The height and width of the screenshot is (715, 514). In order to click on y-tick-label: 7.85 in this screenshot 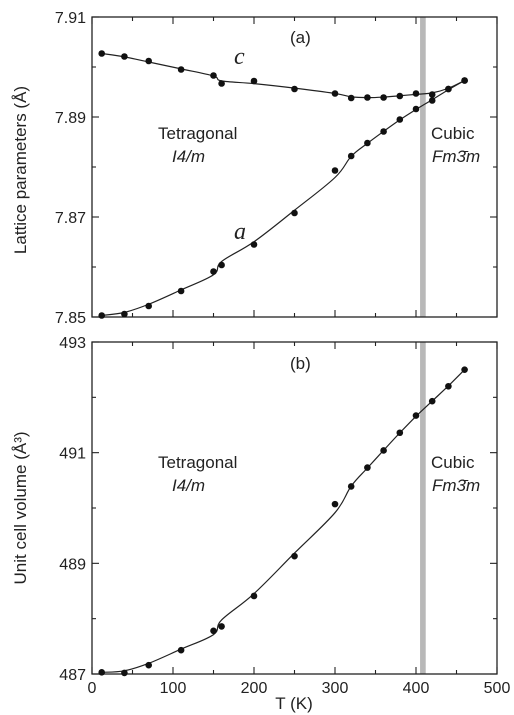, I will do `click(70, 318)`.